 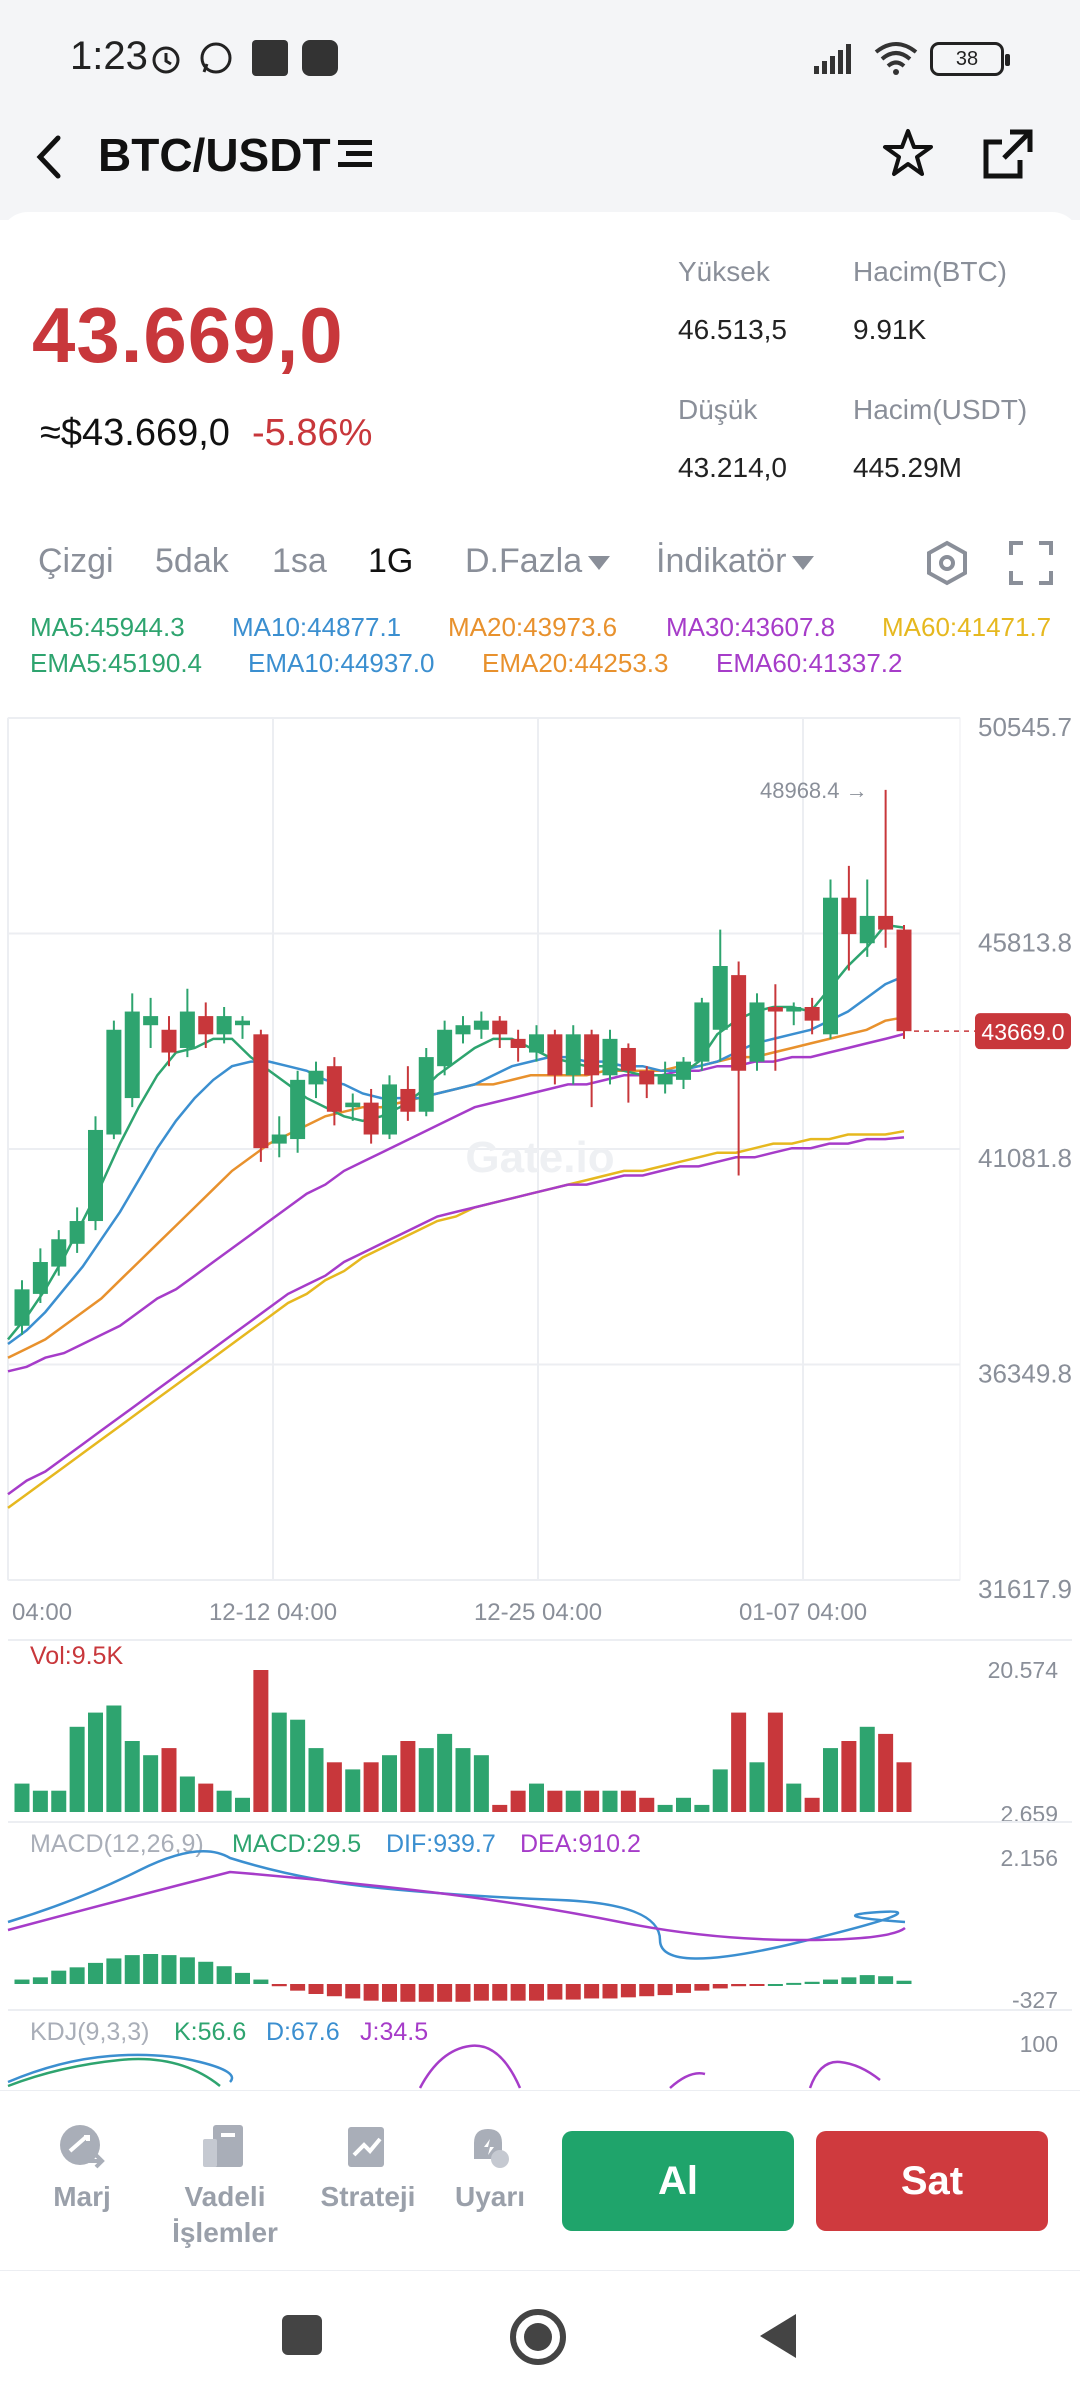 What do you see at coordinates (932, 2181) in the screenshot?
I see `sell-button: Sat` at bounding box center [932, 2181].